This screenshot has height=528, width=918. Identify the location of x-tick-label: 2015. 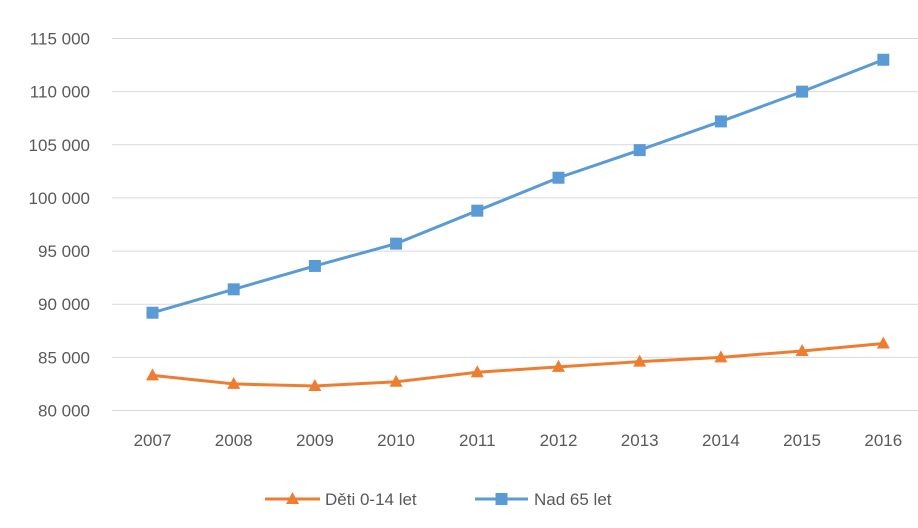
(802, 440).